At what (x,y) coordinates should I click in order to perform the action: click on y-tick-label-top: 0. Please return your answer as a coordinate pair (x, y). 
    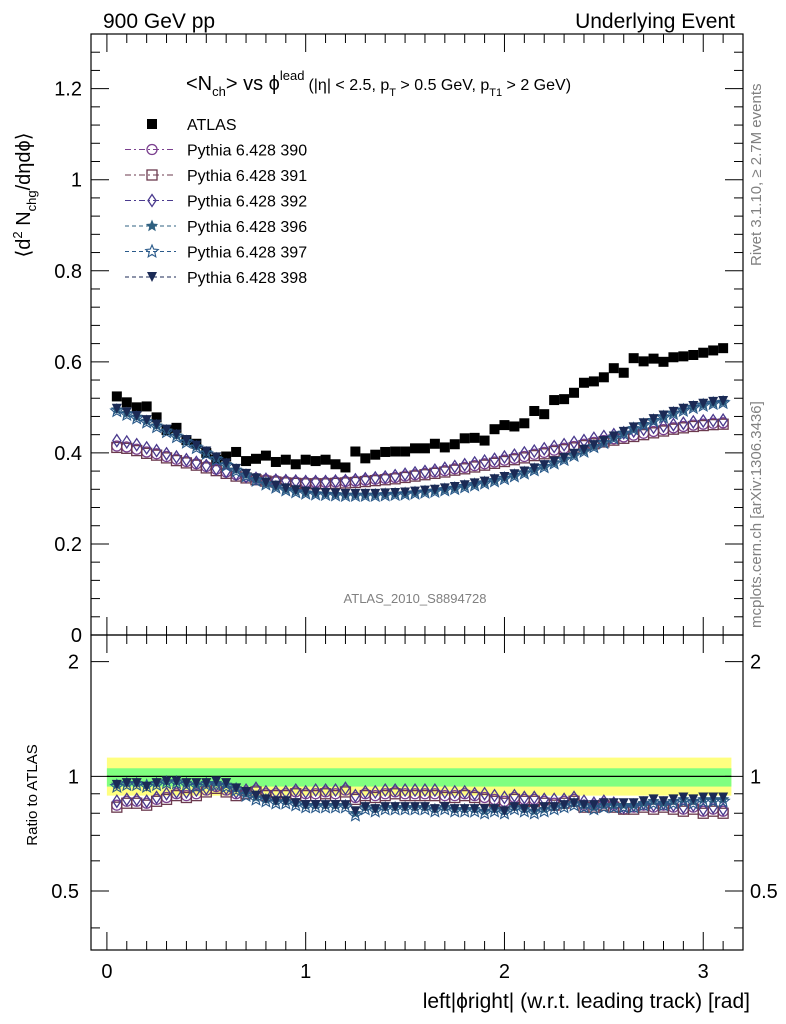
    Looking at the image, I should click on (76, 636).